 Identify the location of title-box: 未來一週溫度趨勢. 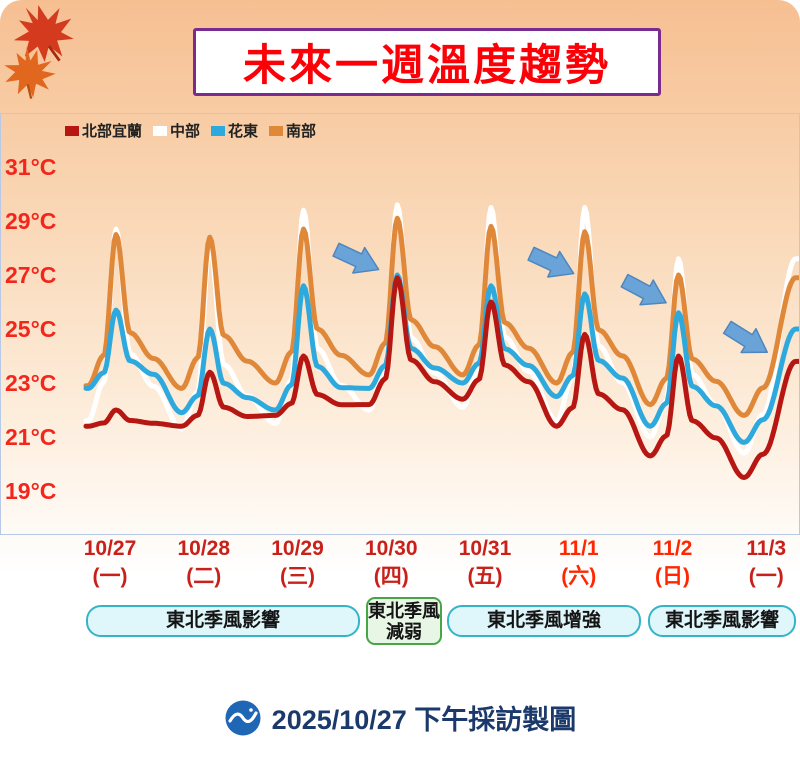
(427, 62).